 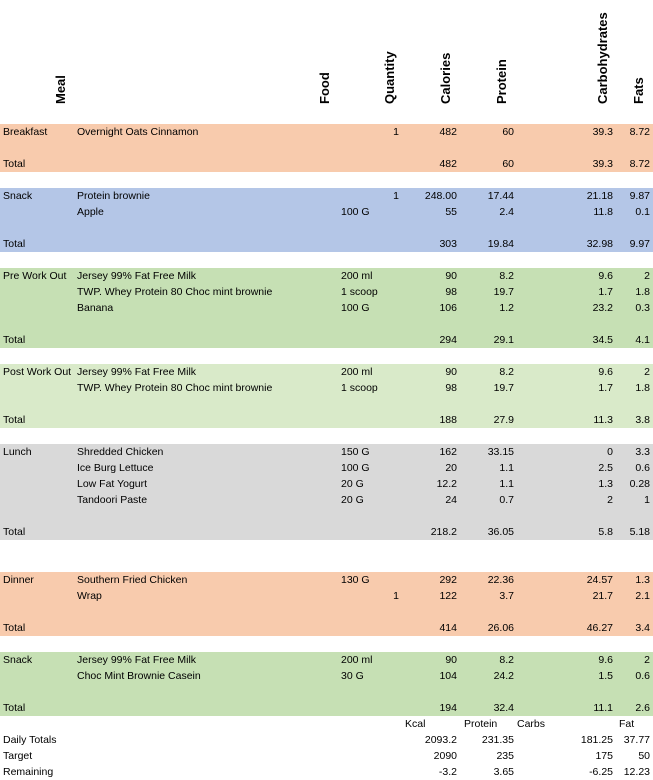 What do you see at coordinates (326, 452) in the screenshot?
I see `table-row: Lunch Shredded Chicken 150 G 162 33.15 0 3.3` at bounding box center [326, 452].